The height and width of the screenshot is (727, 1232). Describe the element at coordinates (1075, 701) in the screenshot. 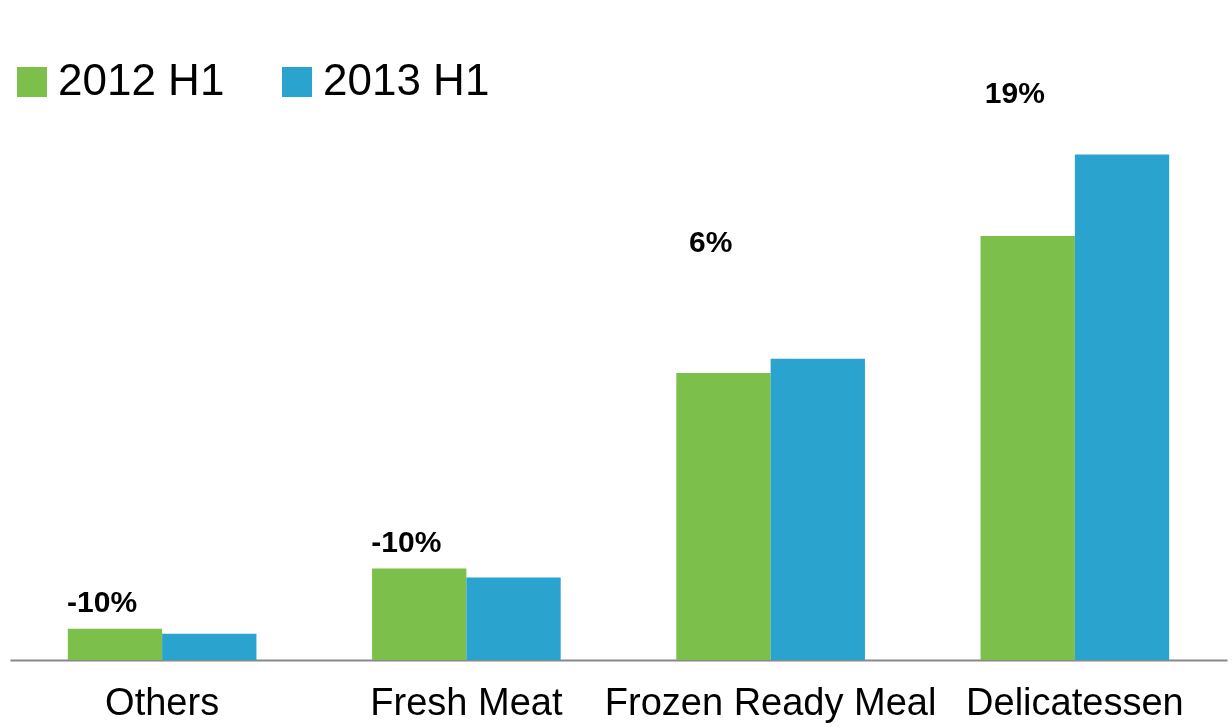

I see `x-tick-label: Delicatessen` at that location.